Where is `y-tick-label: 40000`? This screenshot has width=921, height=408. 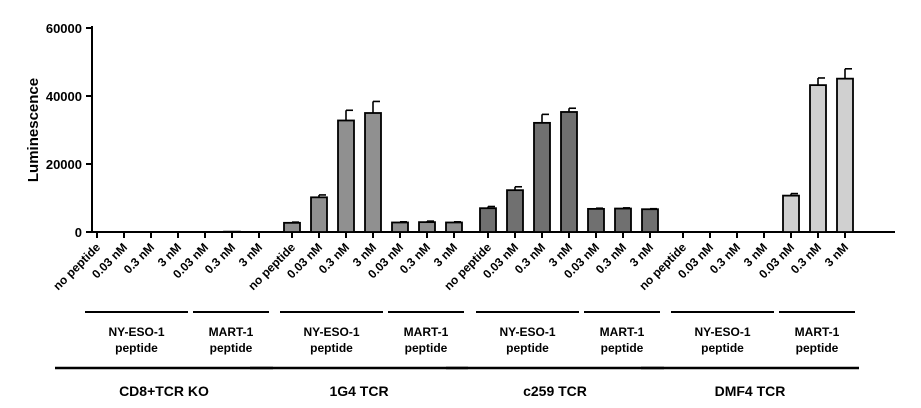
y-tick-label: 40000 is located at coordinates (64, 96).